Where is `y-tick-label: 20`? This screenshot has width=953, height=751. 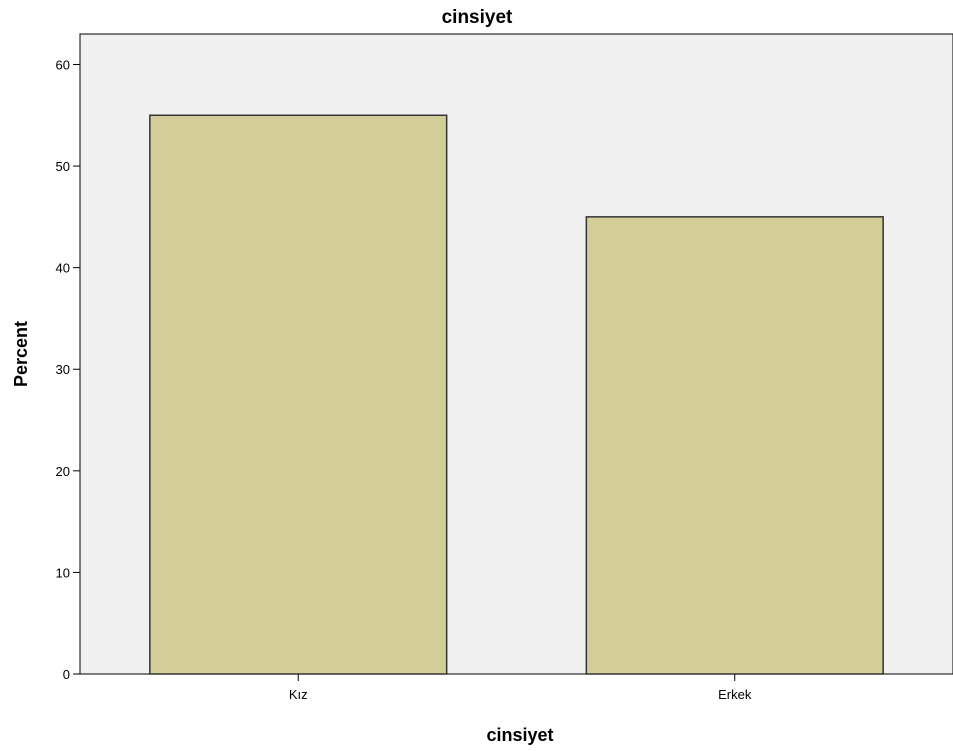
y-tick-label: 20 is located at coordinates (63, 471).